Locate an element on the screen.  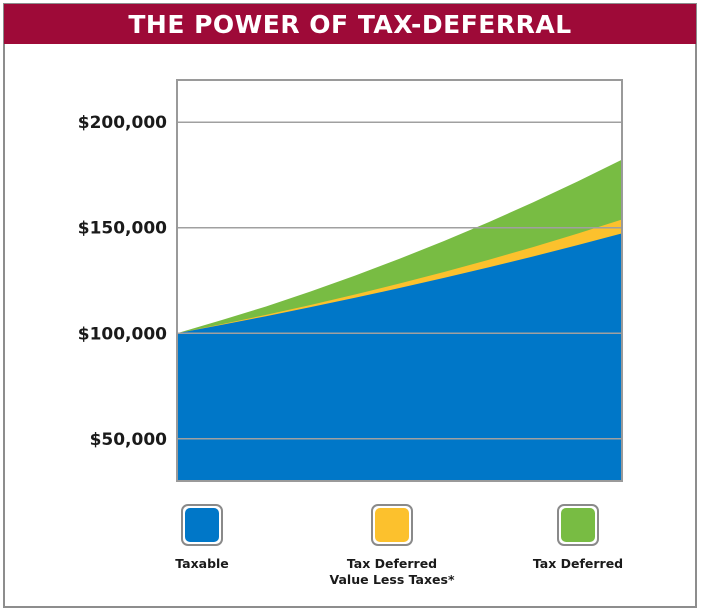
y-tick-label: $100,000 is located at coordinates (122, 334).